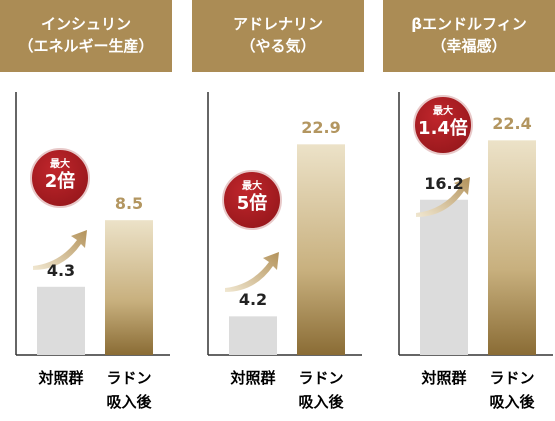 The width and height of the screenshot is (555, 421). What do you see at coordinates (321, 128) in the screenshot?
I see `value-label: 22.9` at bounding box center [321, 128].